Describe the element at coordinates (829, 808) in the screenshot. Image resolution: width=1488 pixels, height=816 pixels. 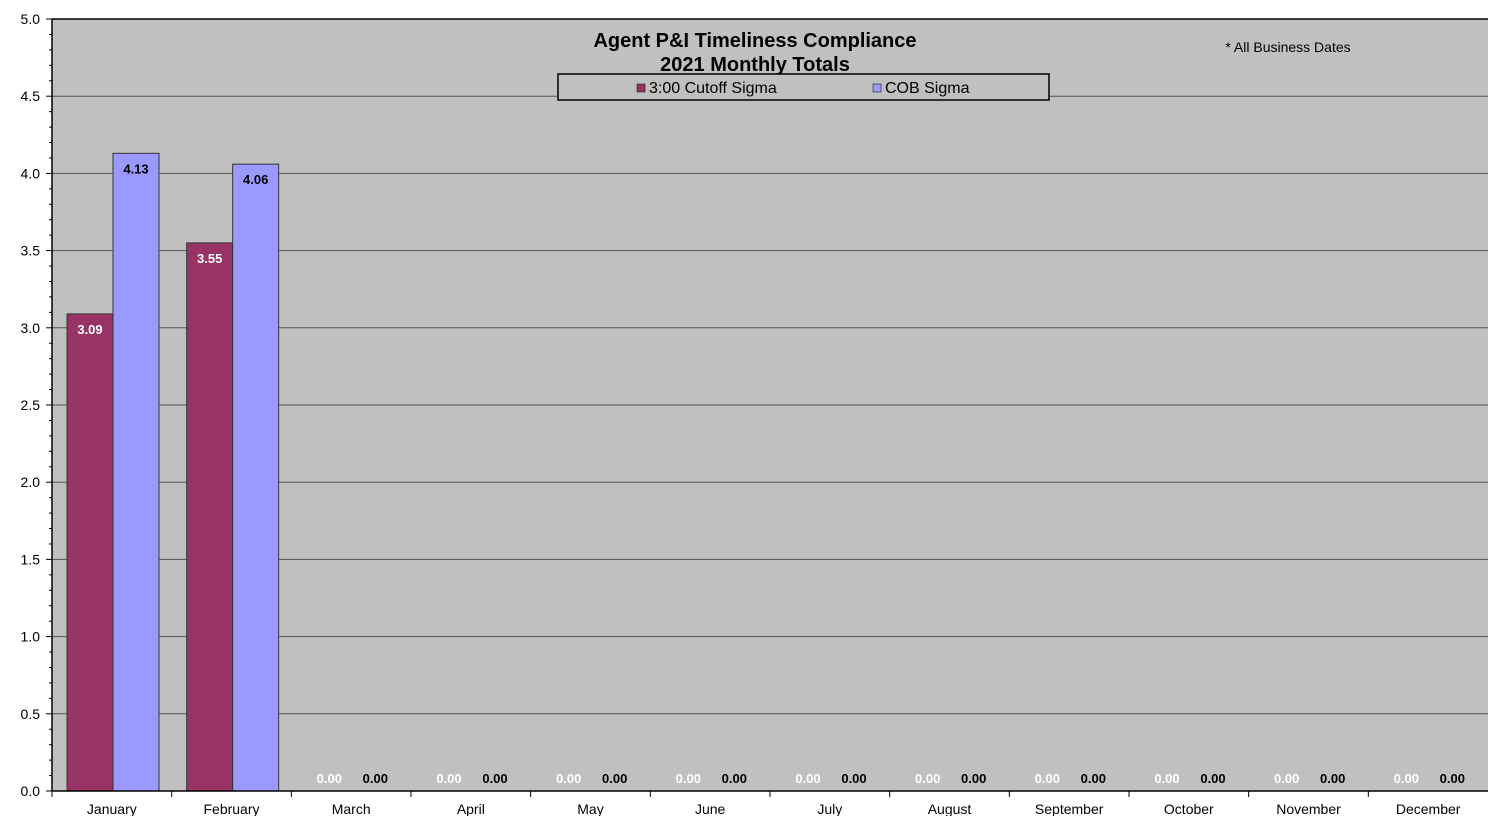
I see `x-tick-label: July` at that location.